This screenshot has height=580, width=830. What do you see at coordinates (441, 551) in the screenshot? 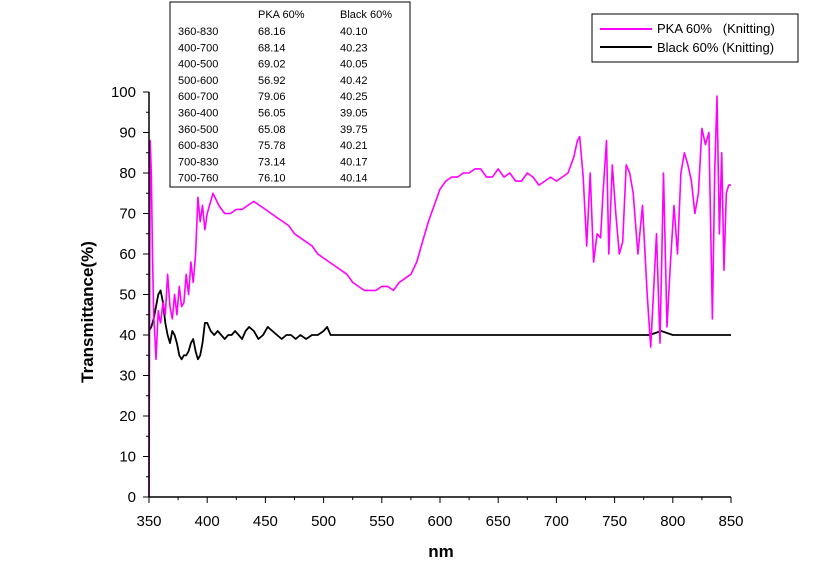
I see `x-axis-title: nm` at bounding box center [441, 551].